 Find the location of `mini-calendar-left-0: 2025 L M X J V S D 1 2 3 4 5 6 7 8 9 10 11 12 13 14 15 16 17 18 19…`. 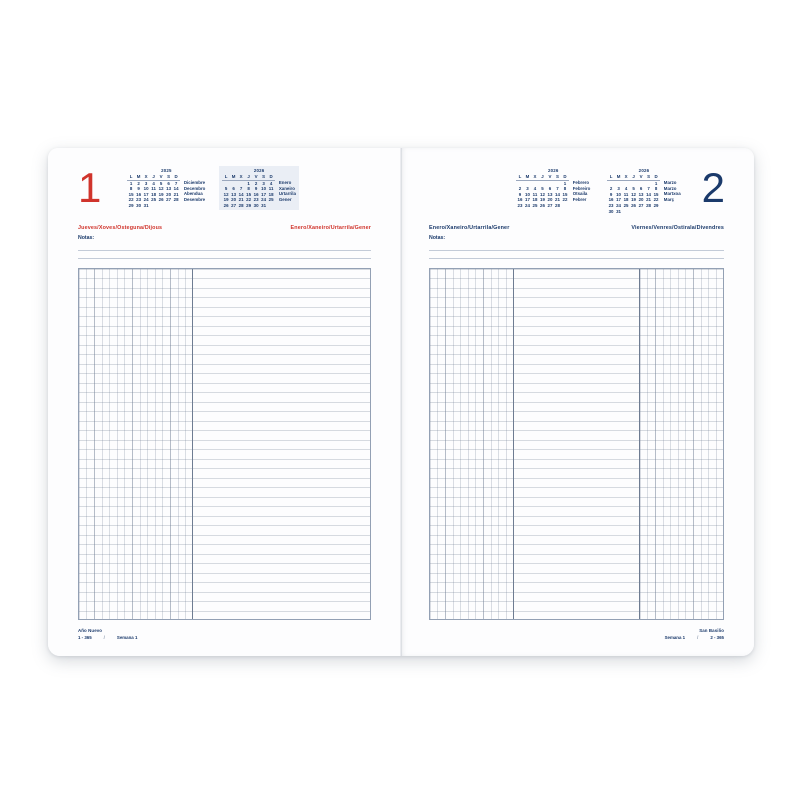

mini-calendar-left-0: 2025 L M X J V S D 1 2 3 4 5 6 7 8 9 10 11 12 13 14 15 16 17 18 19… is located at coordinates (166, 188).